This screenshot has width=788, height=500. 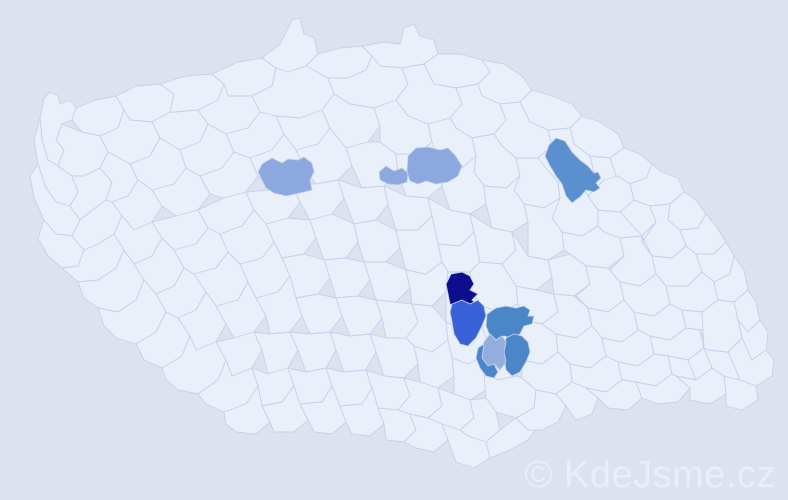 What do you see at coordinates (487, 361) in the screenshot?
I see `district-highlight-lower-lobe` at bounding box center [487, 361].